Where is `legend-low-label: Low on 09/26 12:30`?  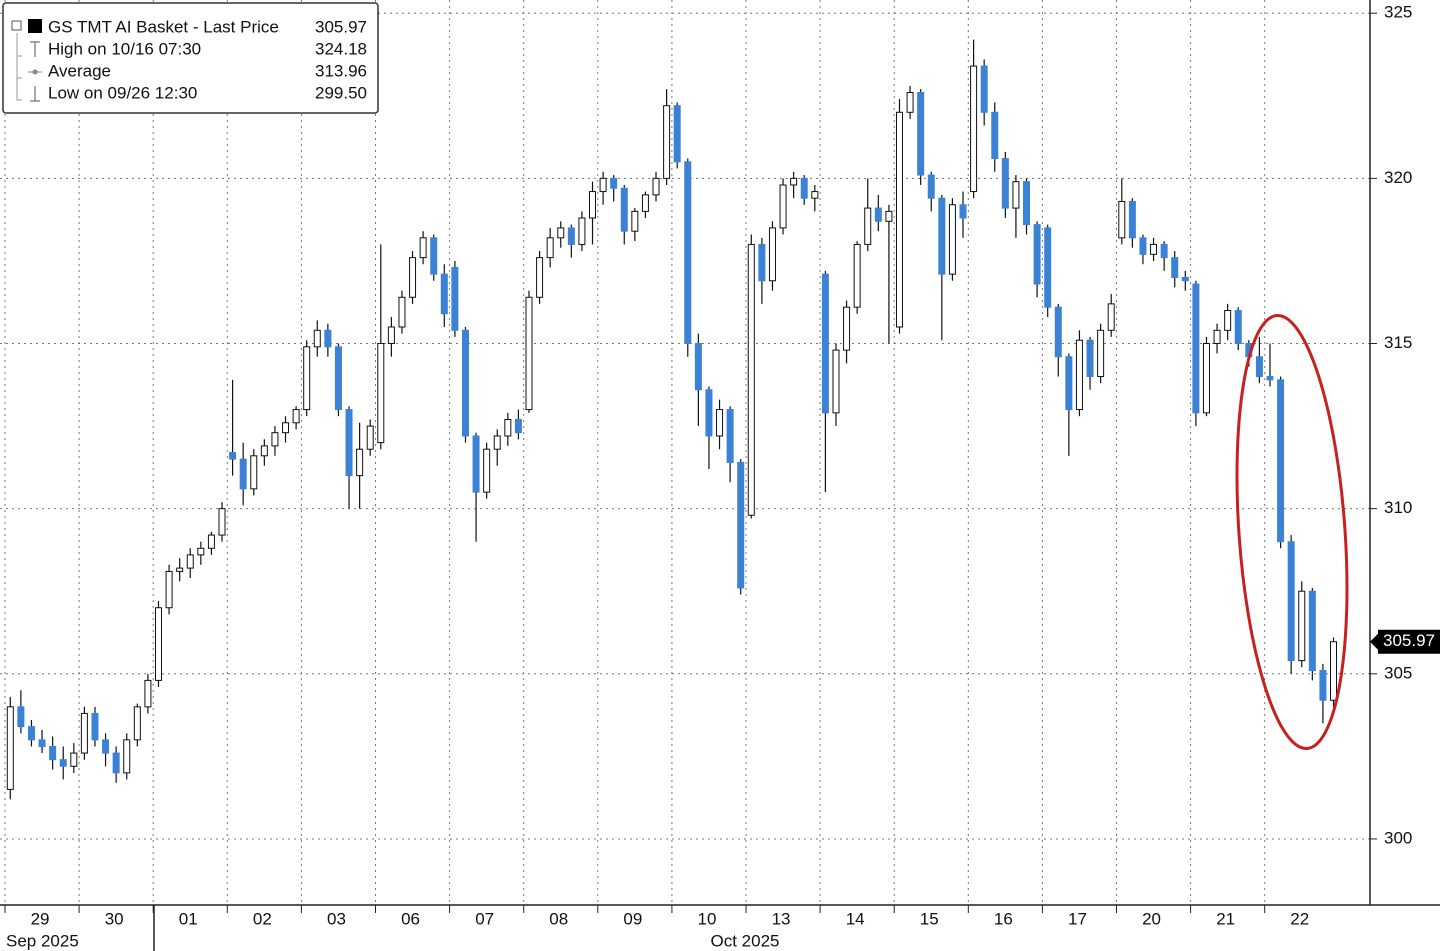 legend-low-label: Low on 09/26 12:30 is located at coordinates (122, 92).